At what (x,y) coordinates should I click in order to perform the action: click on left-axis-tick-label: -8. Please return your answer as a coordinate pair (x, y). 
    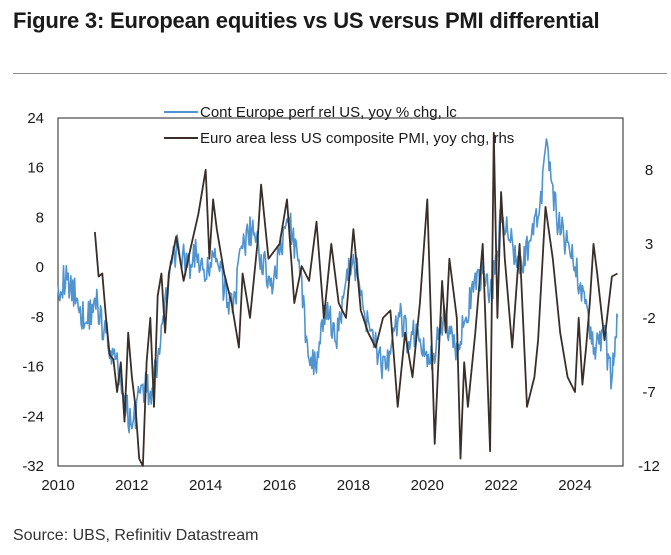
    Looking at the image, I should click on (37, 317).